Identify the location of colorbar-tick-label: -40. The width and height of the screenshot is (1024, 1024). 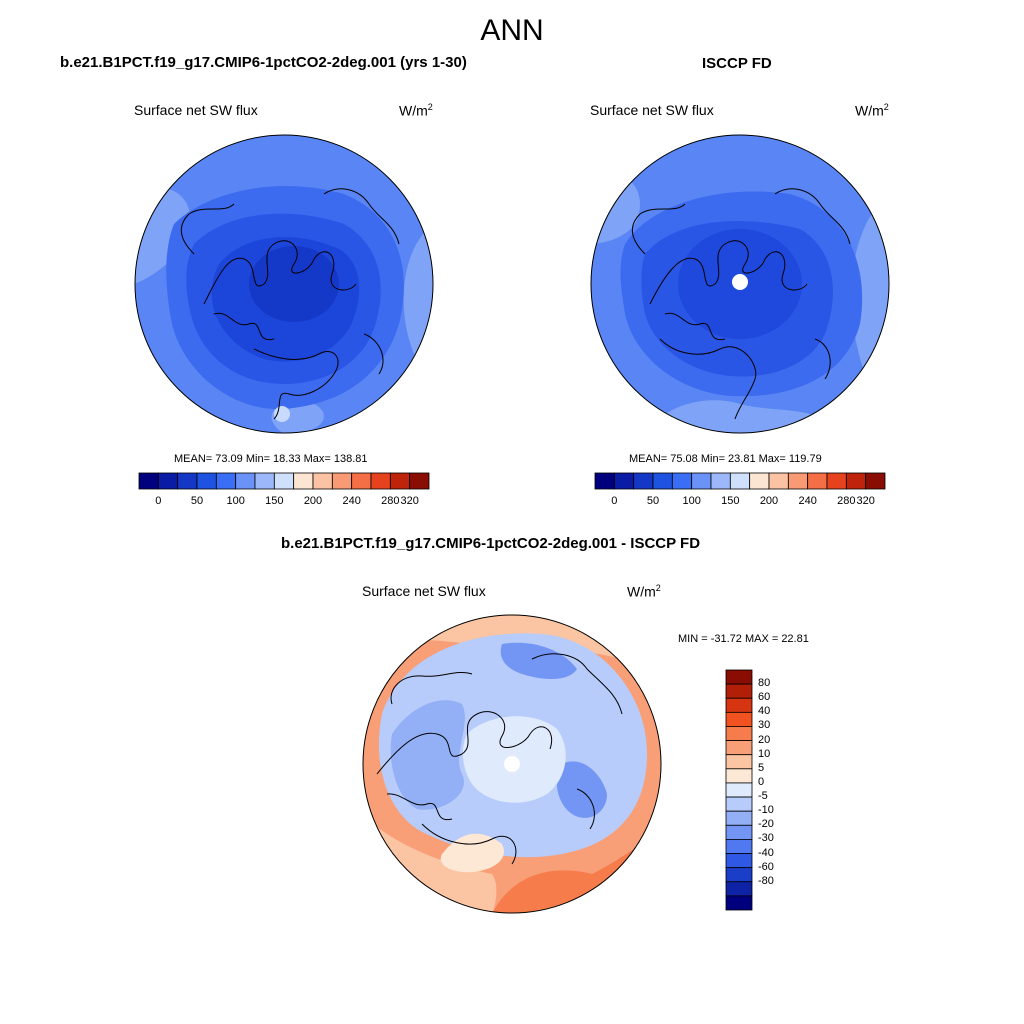
(766, 852).